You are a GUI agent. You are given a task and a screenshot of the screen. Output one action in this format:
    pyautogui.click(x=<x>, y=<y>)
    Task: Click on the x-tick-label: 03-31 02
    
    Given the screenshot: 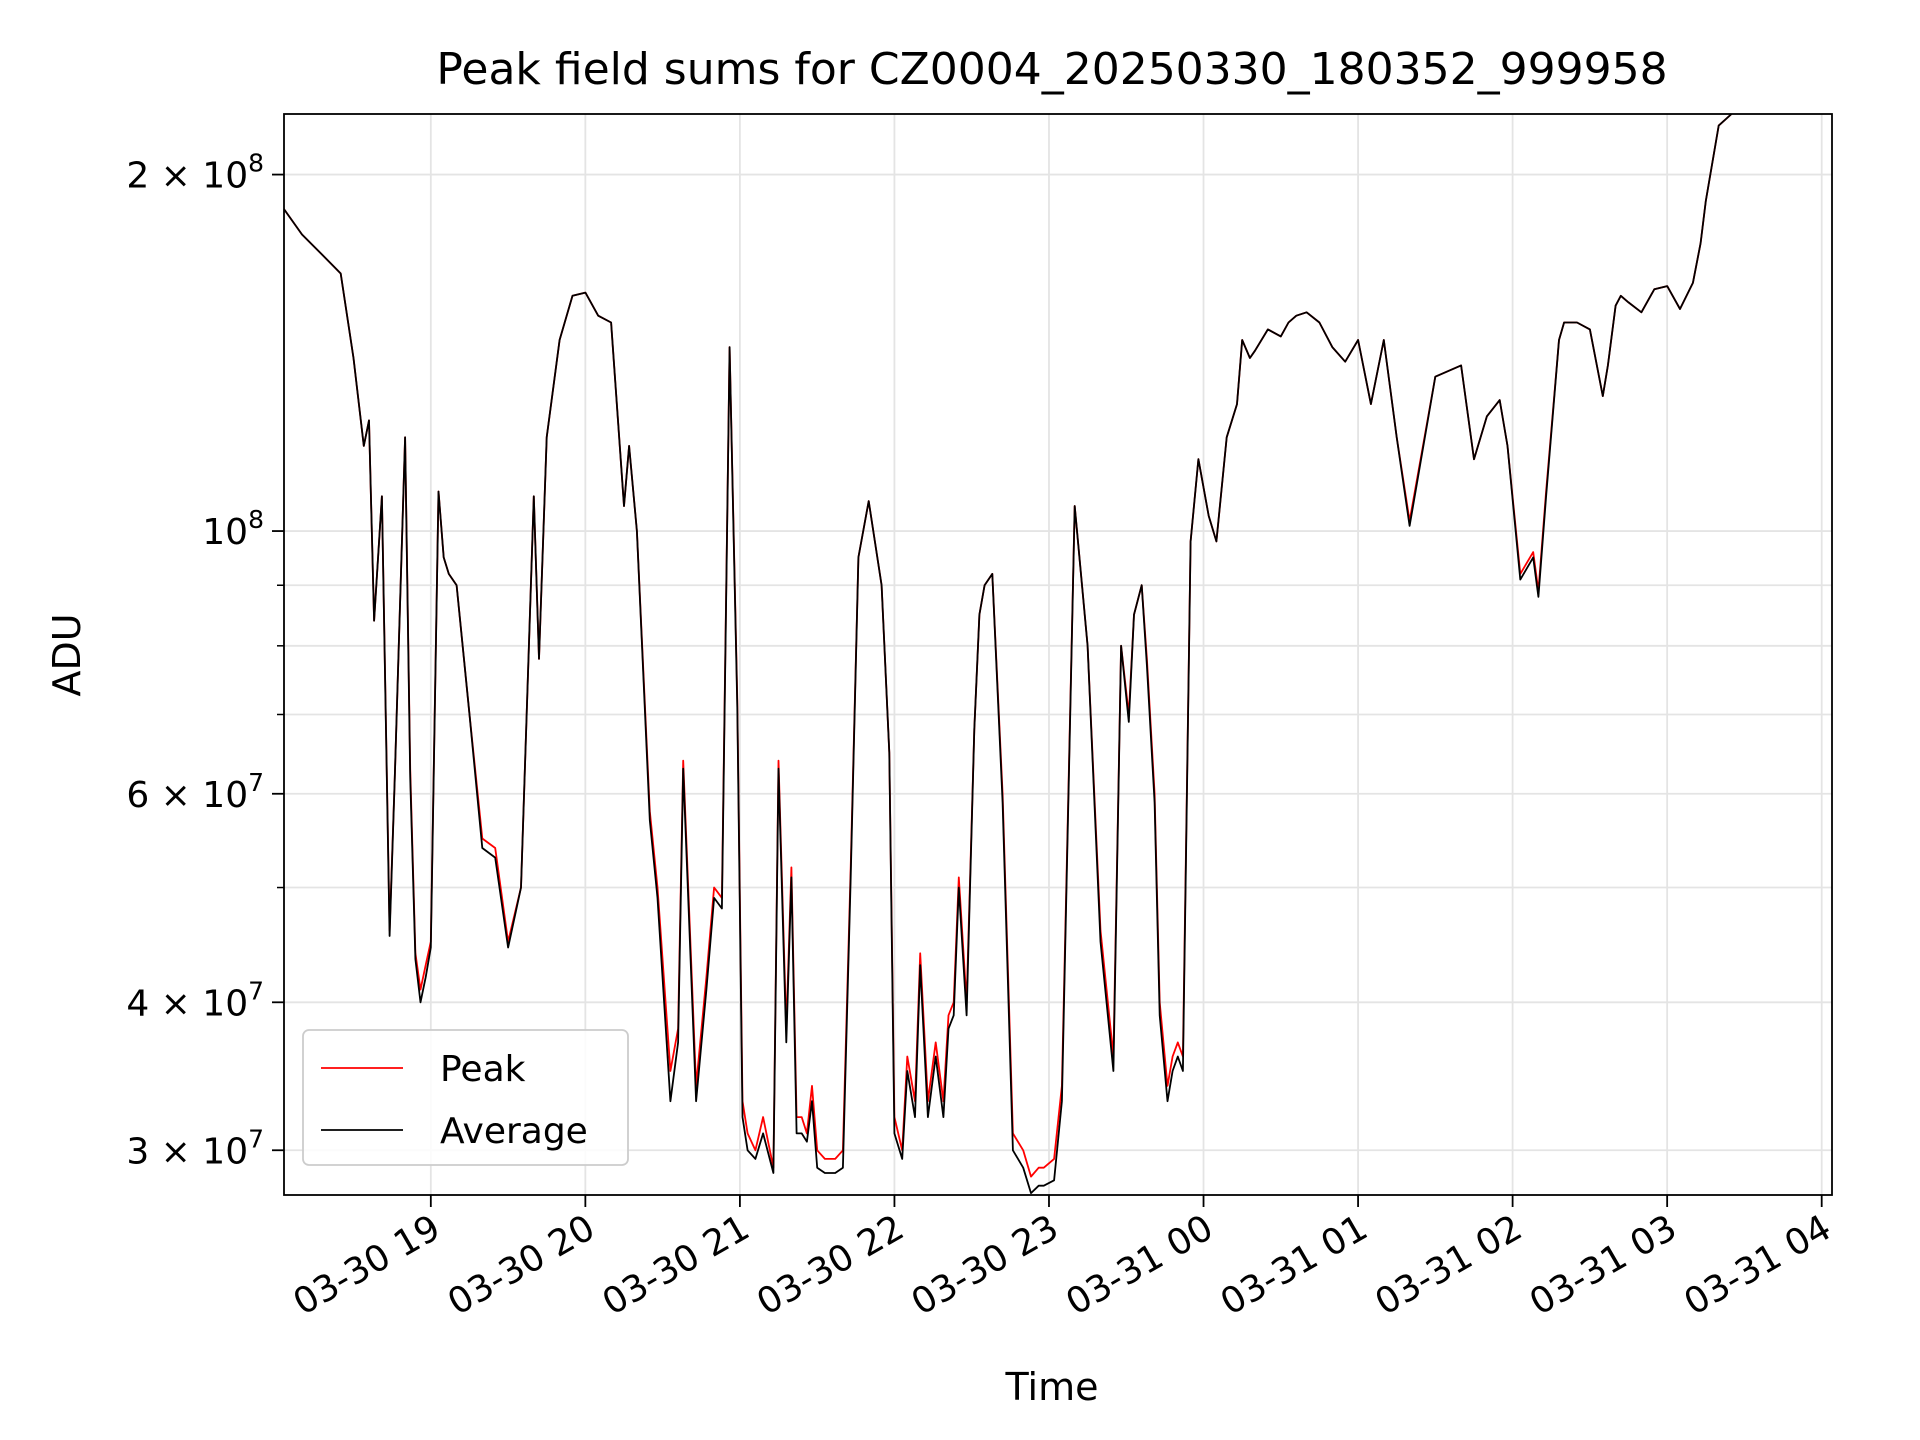 What is the action you would take?
    pyautogui.click(x=1448, y=1265)
    